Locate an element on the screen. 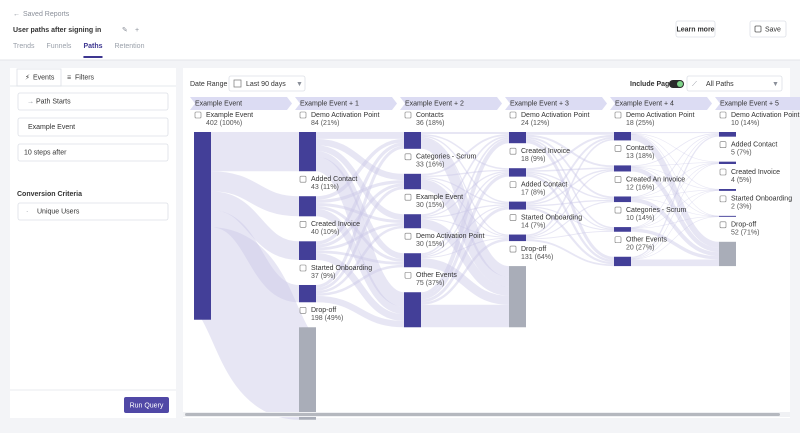 This screenshot has height=433, width=800. active-tab-underline is located at coordinates (93, 57).